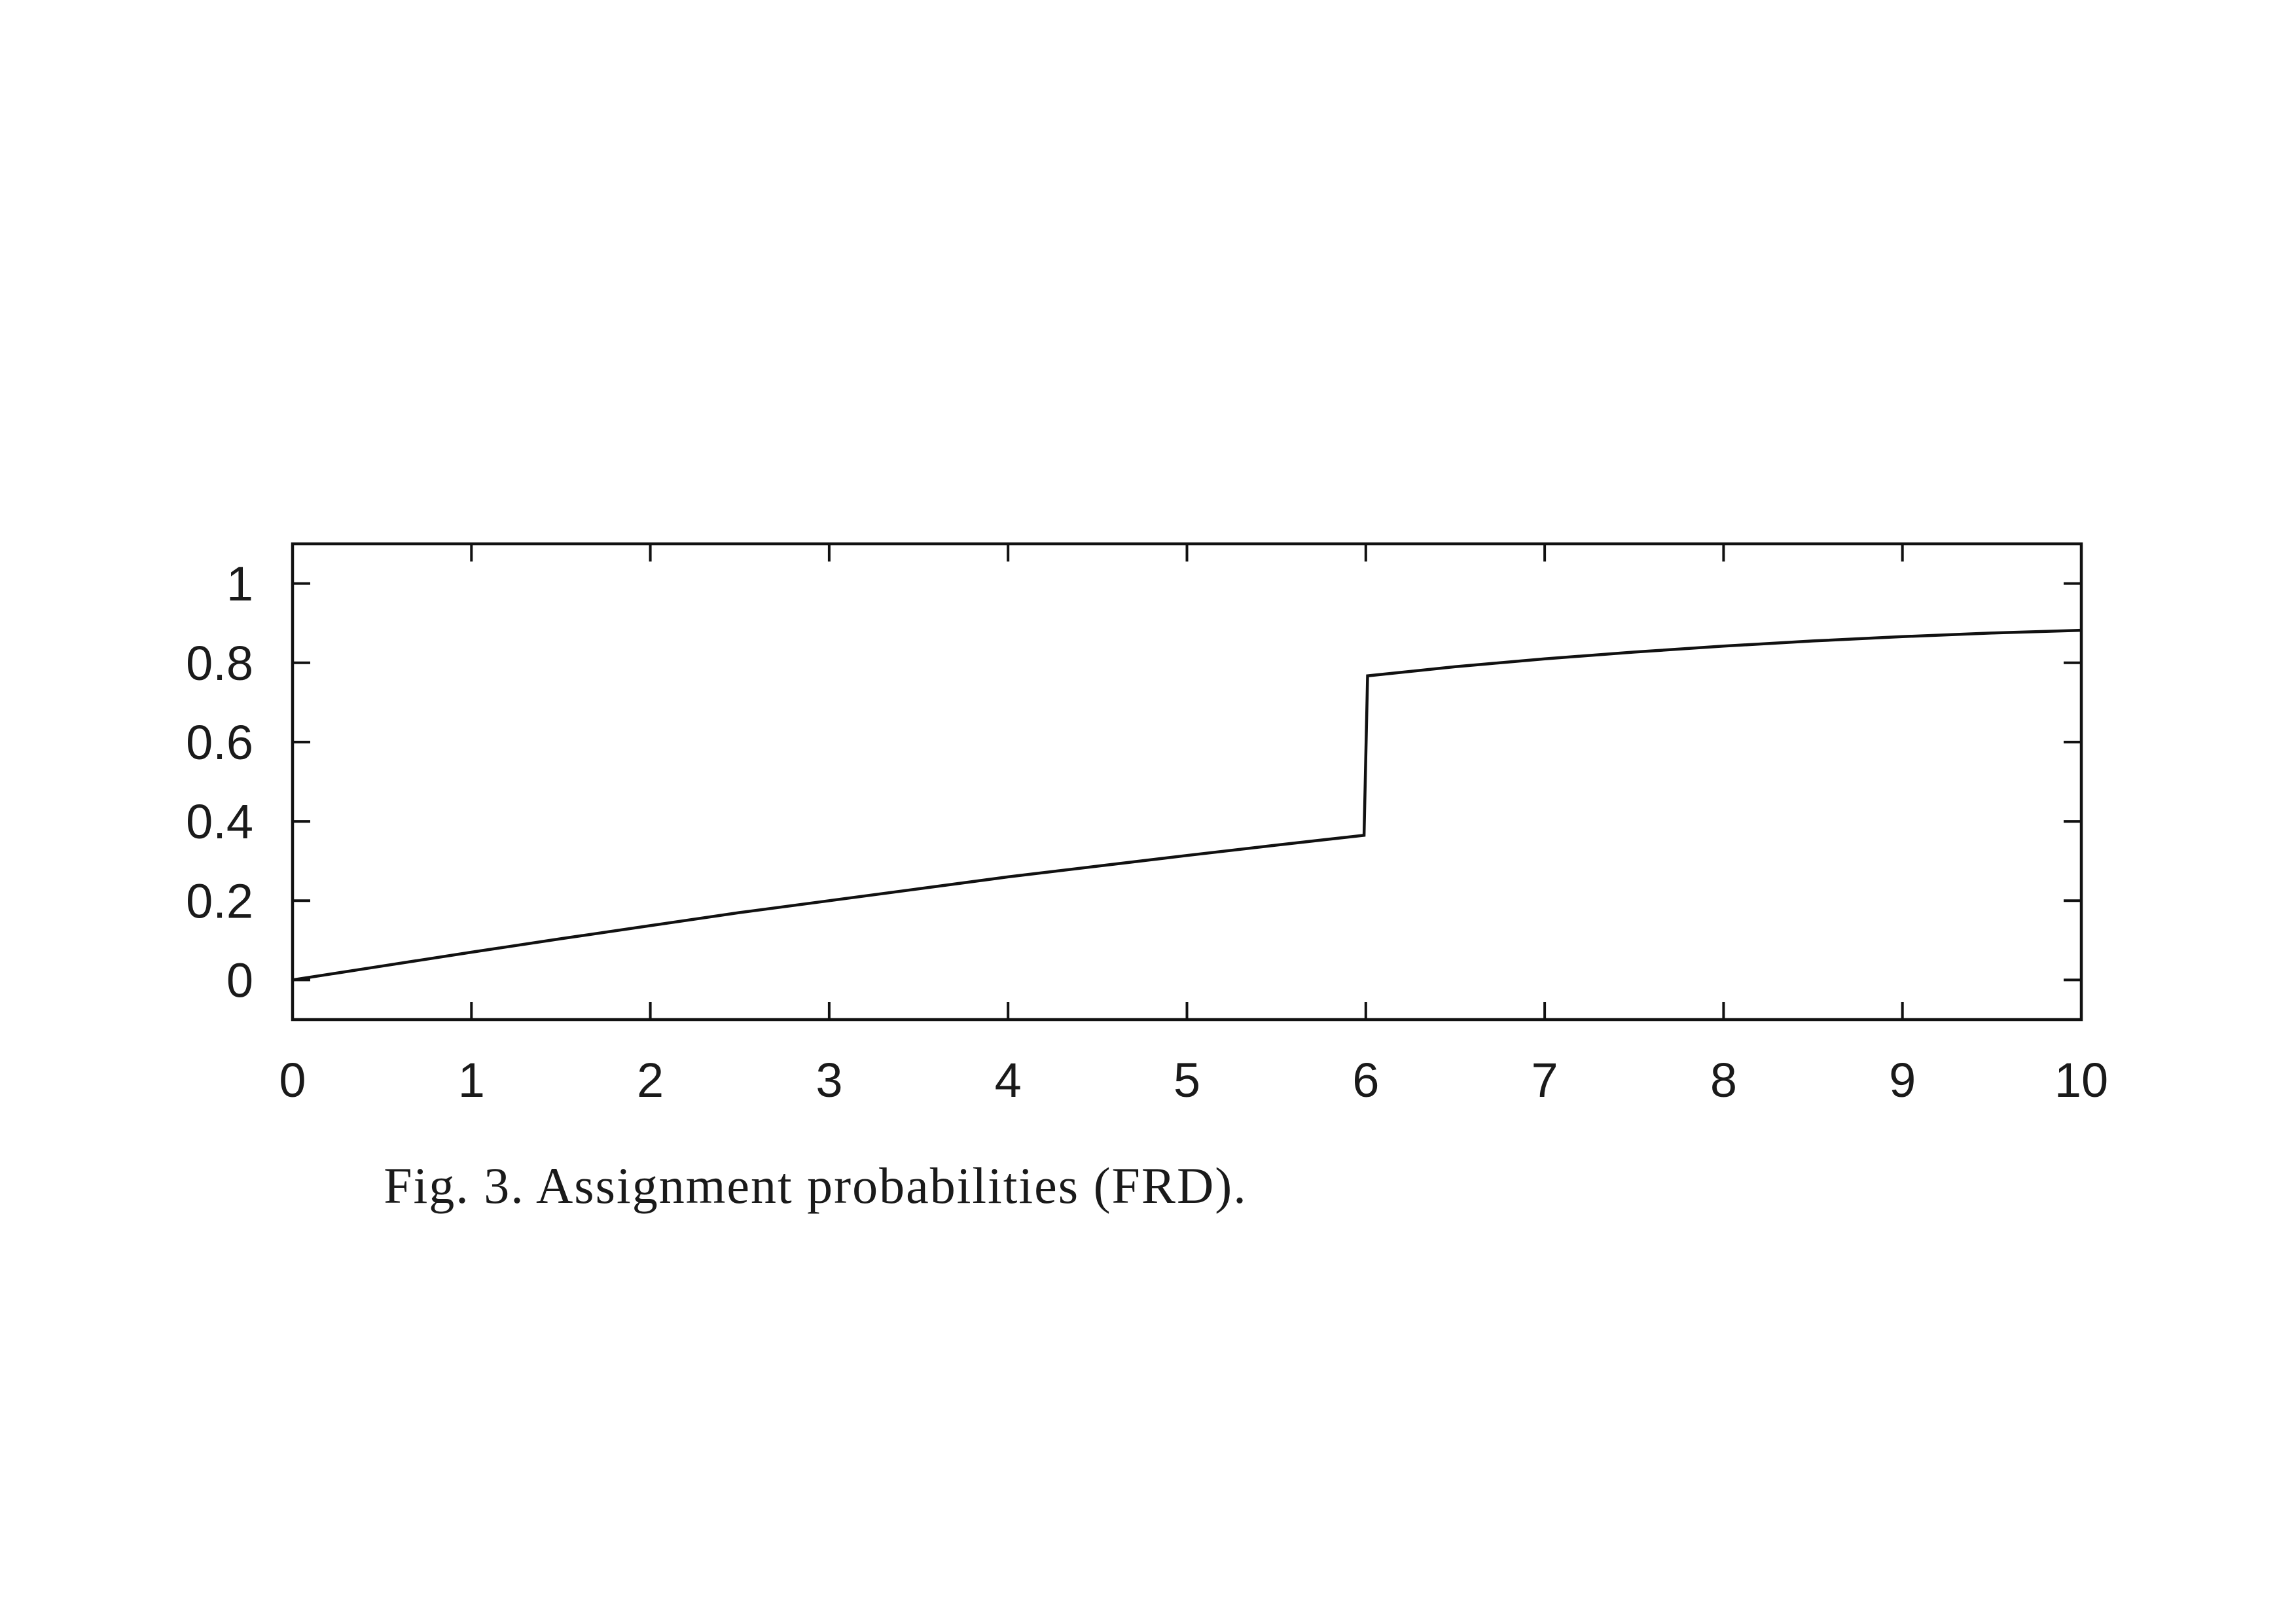  Describe the element at coordinates (1187, 1080) in the screenshot. I see `x-tick-label: 5` at that location.